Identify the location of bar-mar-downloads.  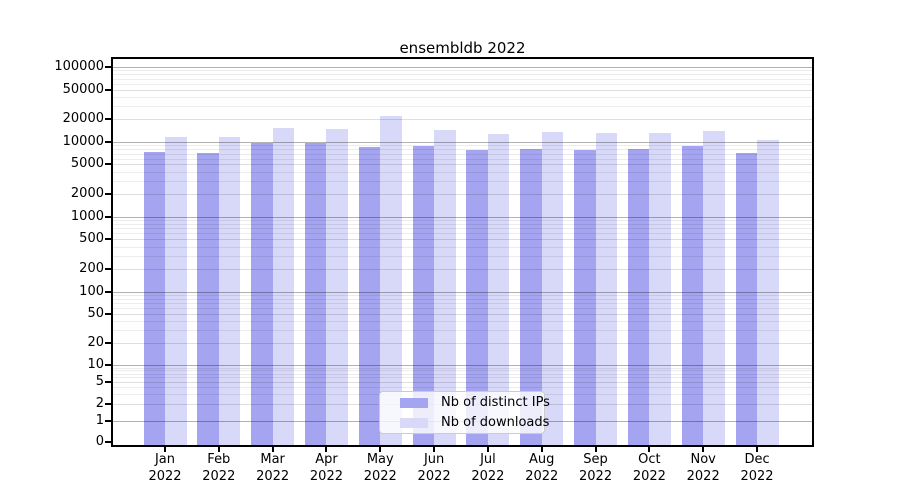
(283, 286).